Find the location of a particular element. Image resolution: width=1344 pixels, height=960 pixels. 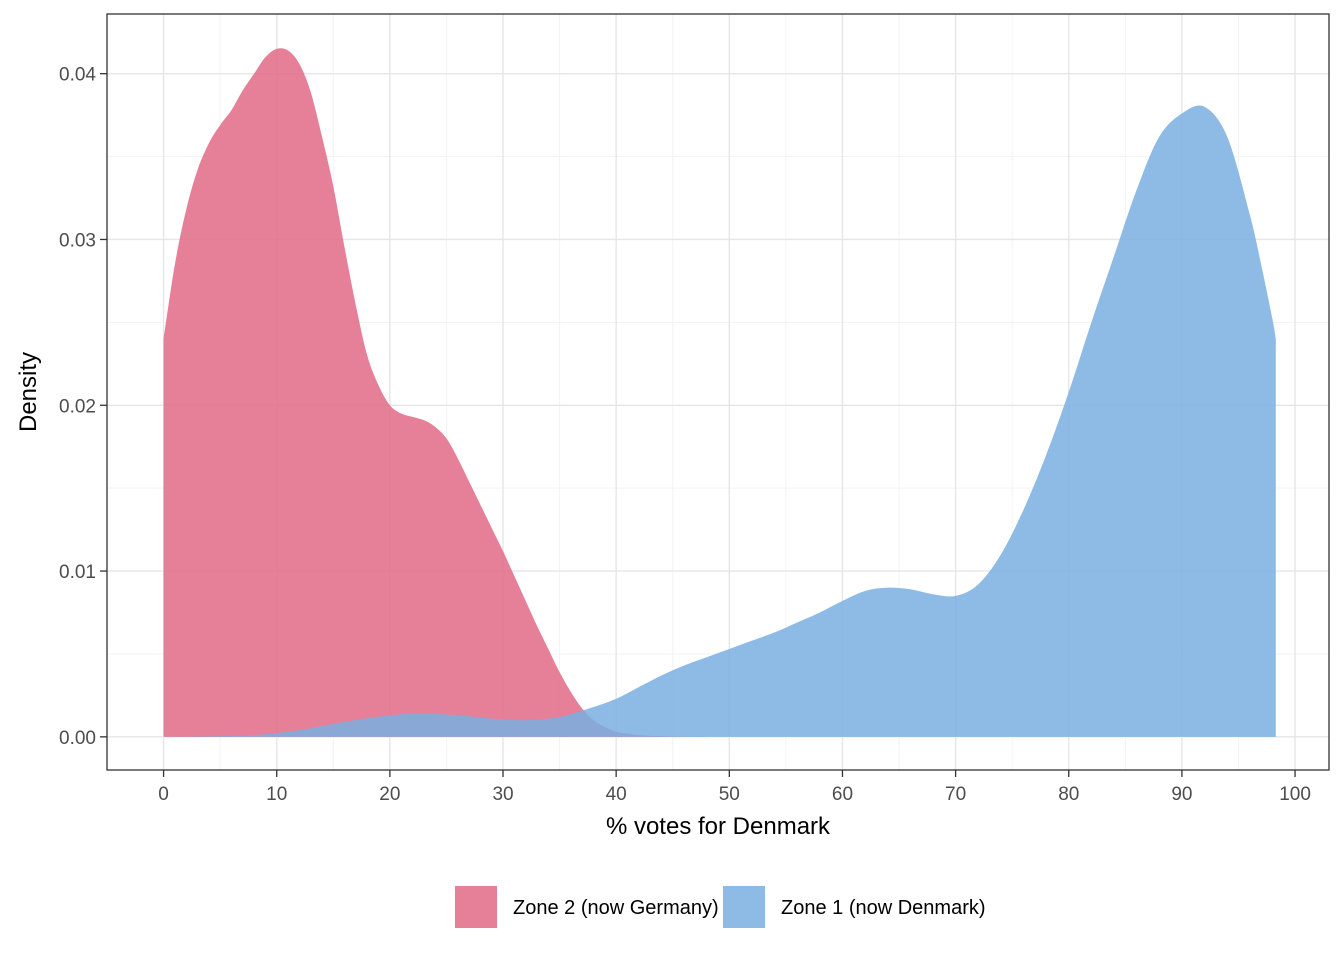

legend: Zone 2 (now Germany) Zone 1 (now Denmark) is located at coordinates (720, 907).